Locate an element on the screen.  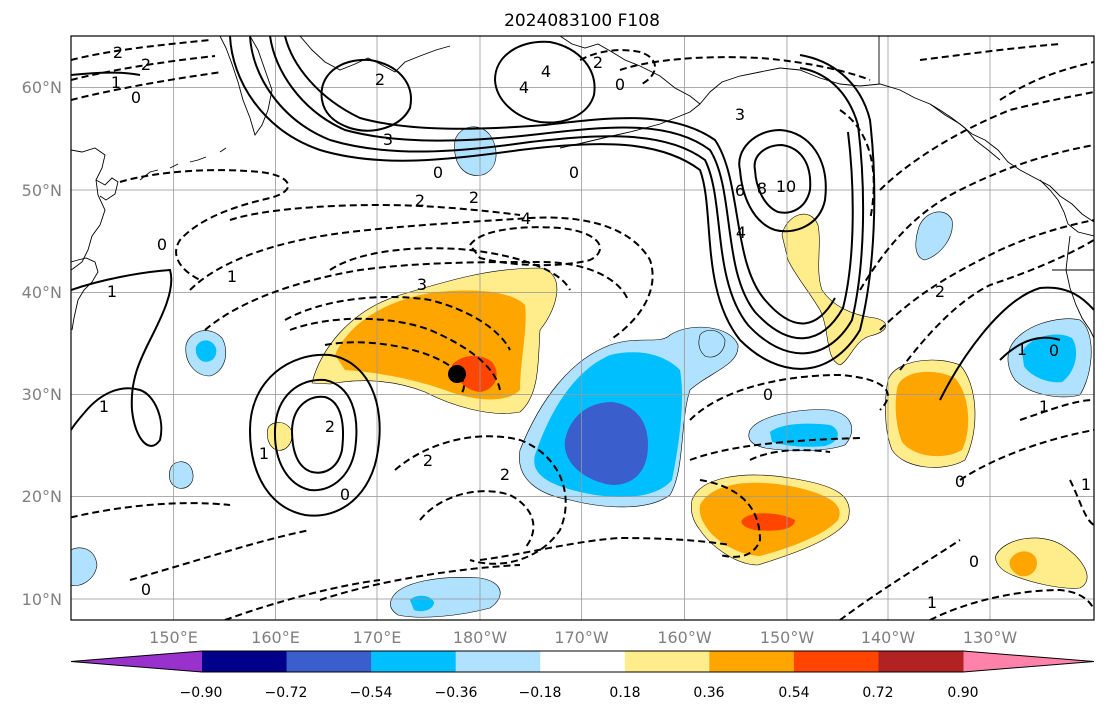
lat-label: 50°N is located at coordinates (42, 190).